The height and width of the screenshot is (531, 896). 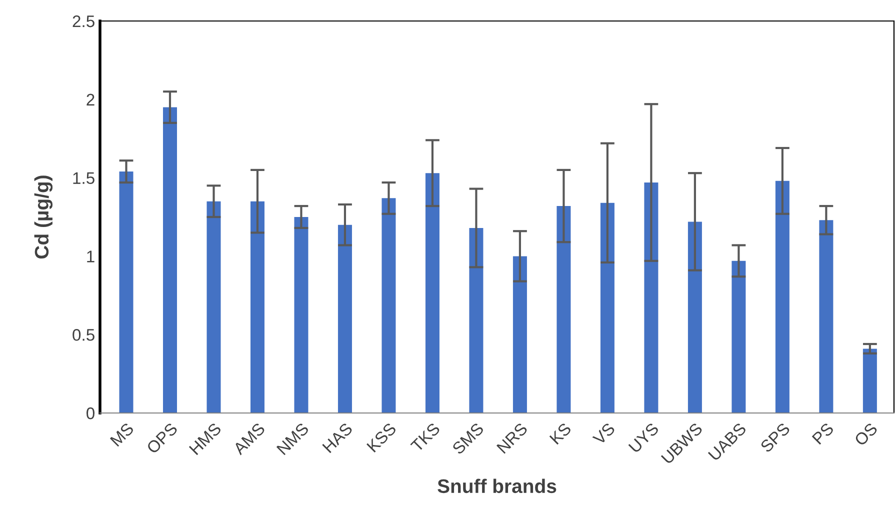 I want to click on x-tick-label: MS, so click(x=122, y=434).